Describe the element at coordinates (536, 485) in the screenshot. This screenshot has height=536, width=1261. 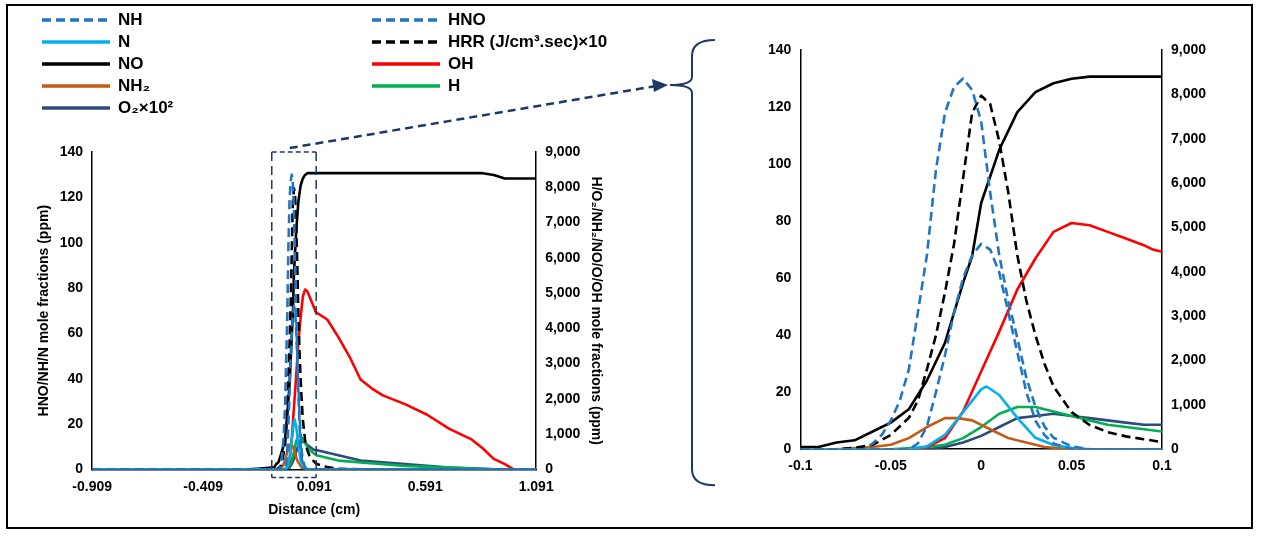
I see `x-tick-label: 1.091` at that location.